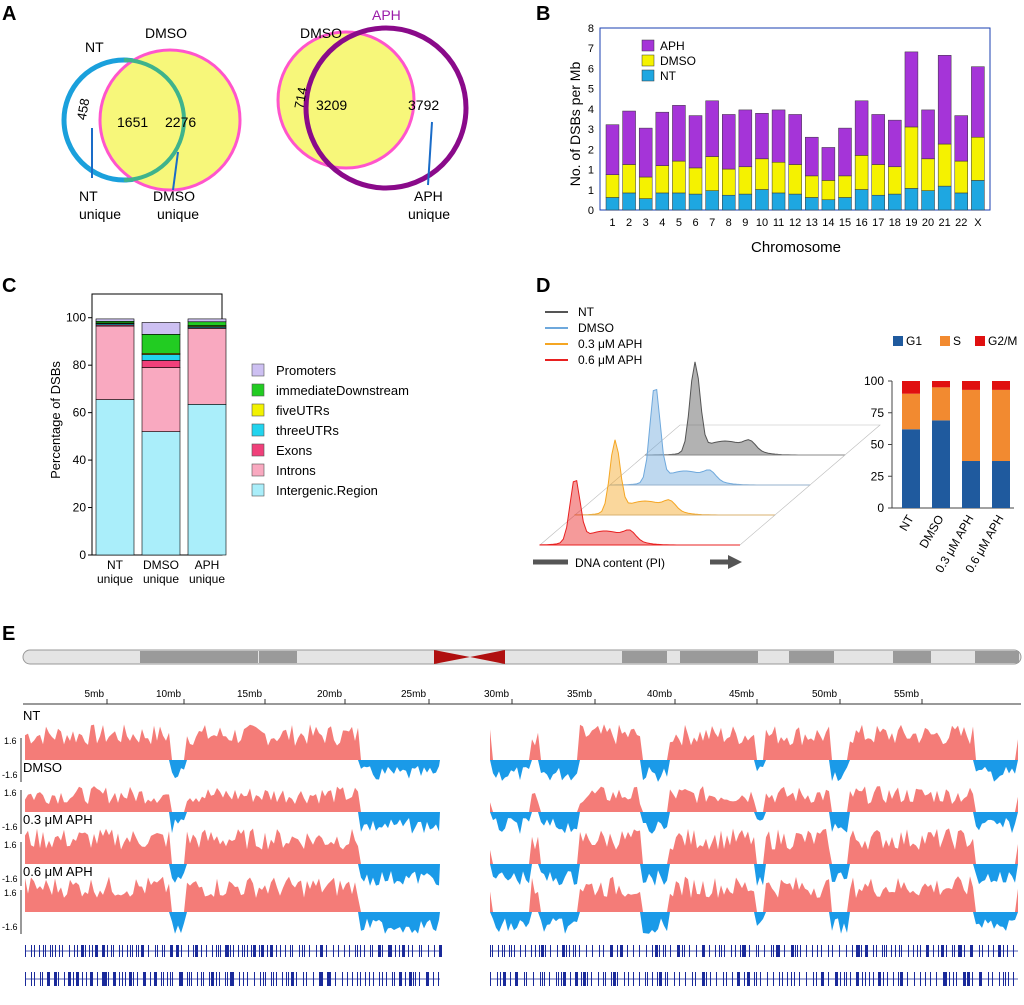 The image size is (1024, 1005). I want to click on chart-b-y-tick-label: 3, so click(591, 130).